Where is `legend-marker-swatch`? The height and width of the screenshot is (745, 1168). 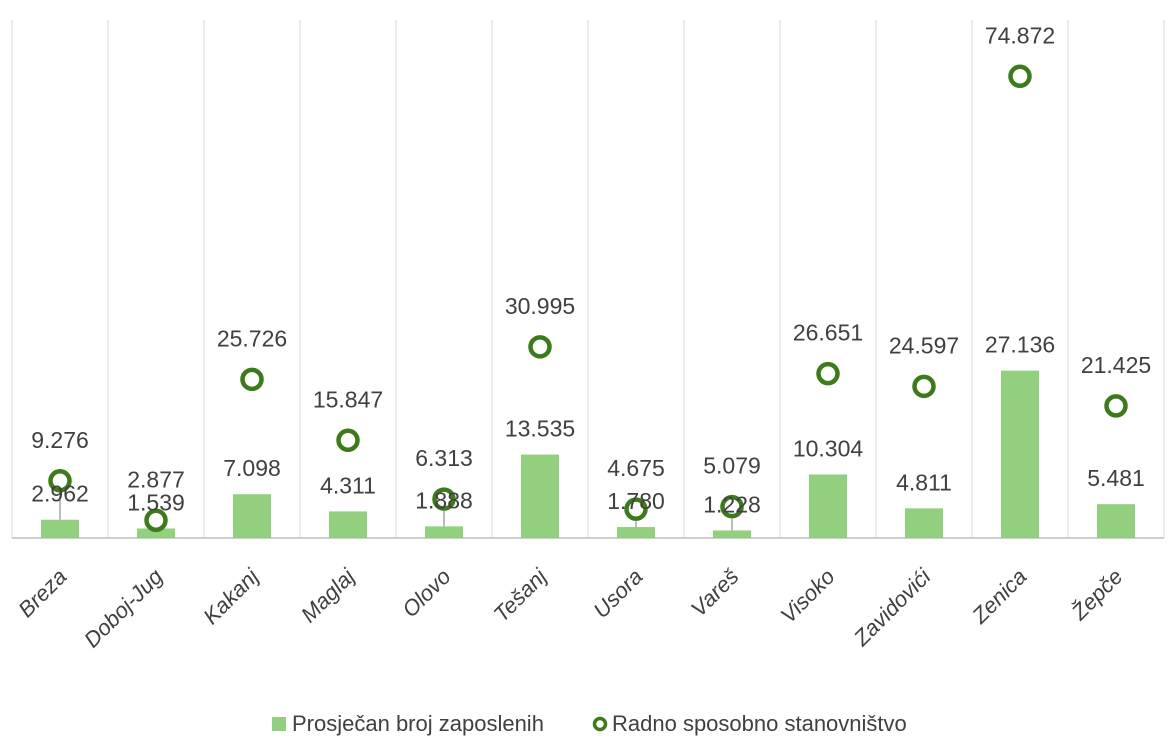
legend-marker-swatch is located at coordinates (600, 724).